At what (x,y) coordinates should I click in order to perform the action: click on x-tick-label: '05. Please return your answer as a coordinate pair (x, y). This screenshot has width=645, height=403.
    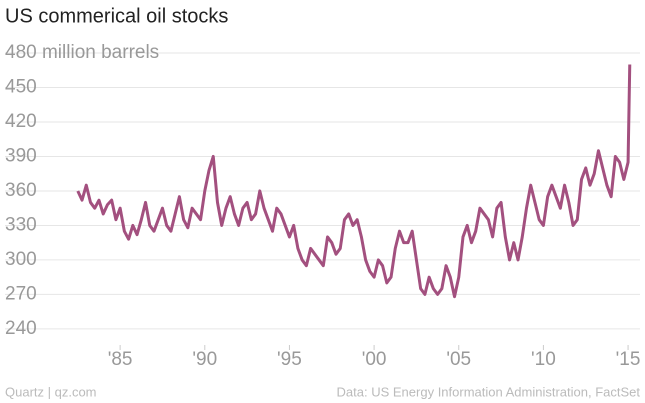
    Looking at the image, I should click on (458, 359).